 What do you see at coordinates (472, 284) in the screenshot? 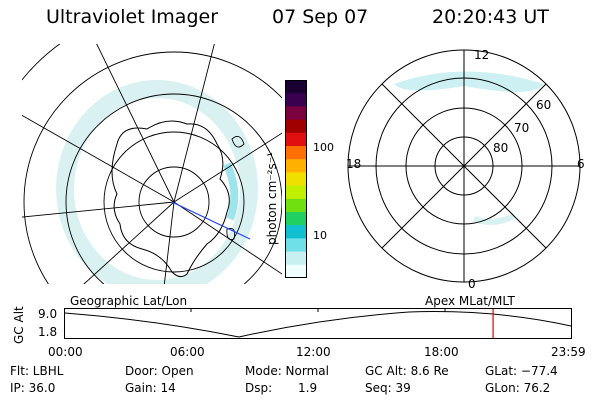
I see `mlt-label-0: 0` at bounding box center [472, 284].